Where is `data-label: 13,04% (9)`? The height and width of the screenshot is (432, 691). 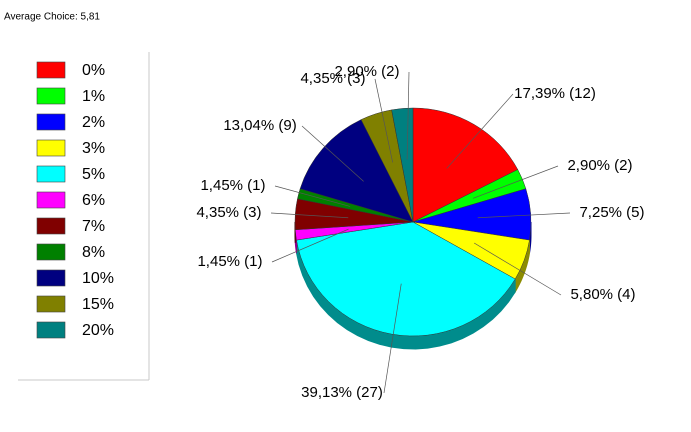
data-label: 13,04% (9) is located at coordinates (259, 125).